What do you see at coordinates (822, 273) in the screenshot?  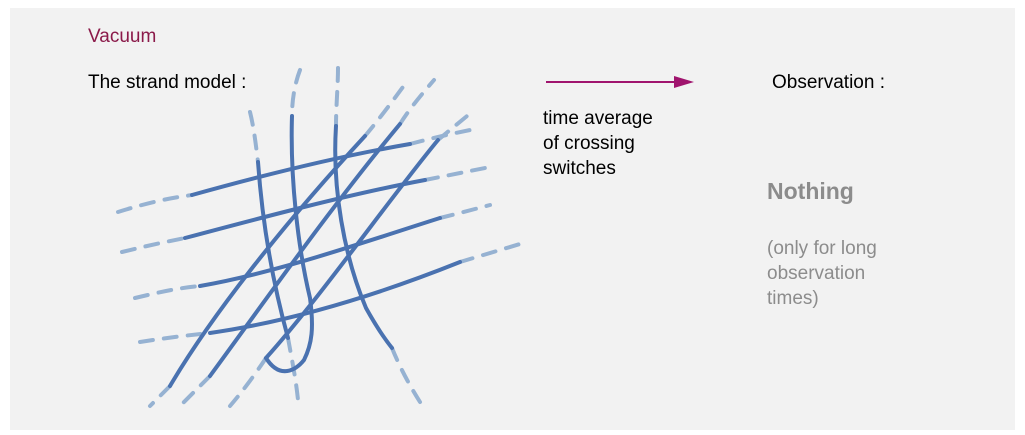 I see `observation-note: (only for long observation times)` at bounding box center [822, 273].